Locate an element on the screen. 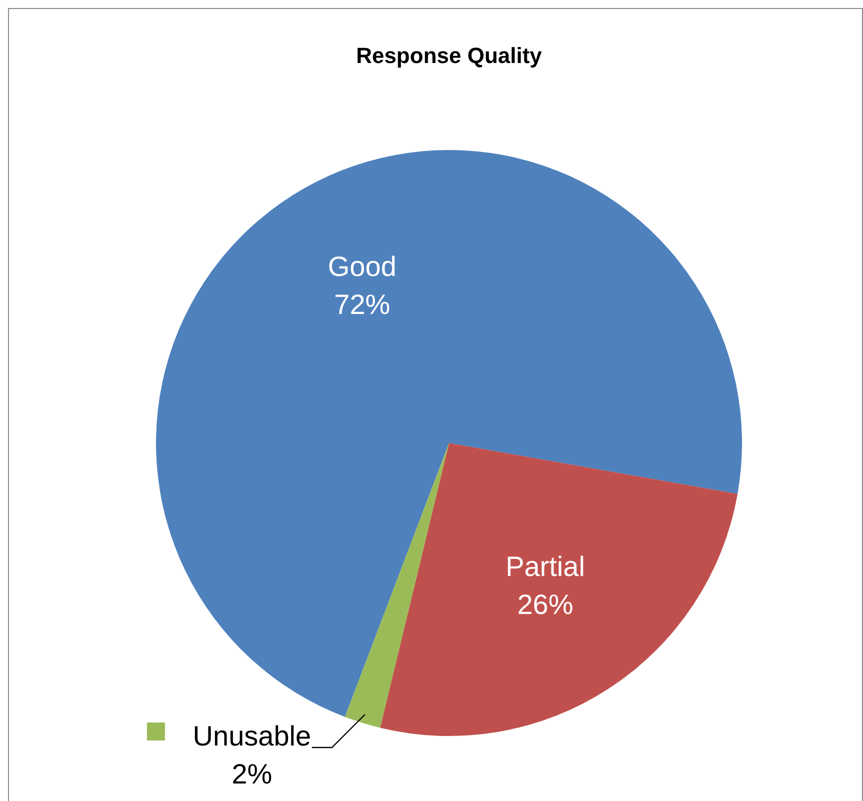 The image size is (863, 801). data-label: 2% is located at coordinates (252, 774).